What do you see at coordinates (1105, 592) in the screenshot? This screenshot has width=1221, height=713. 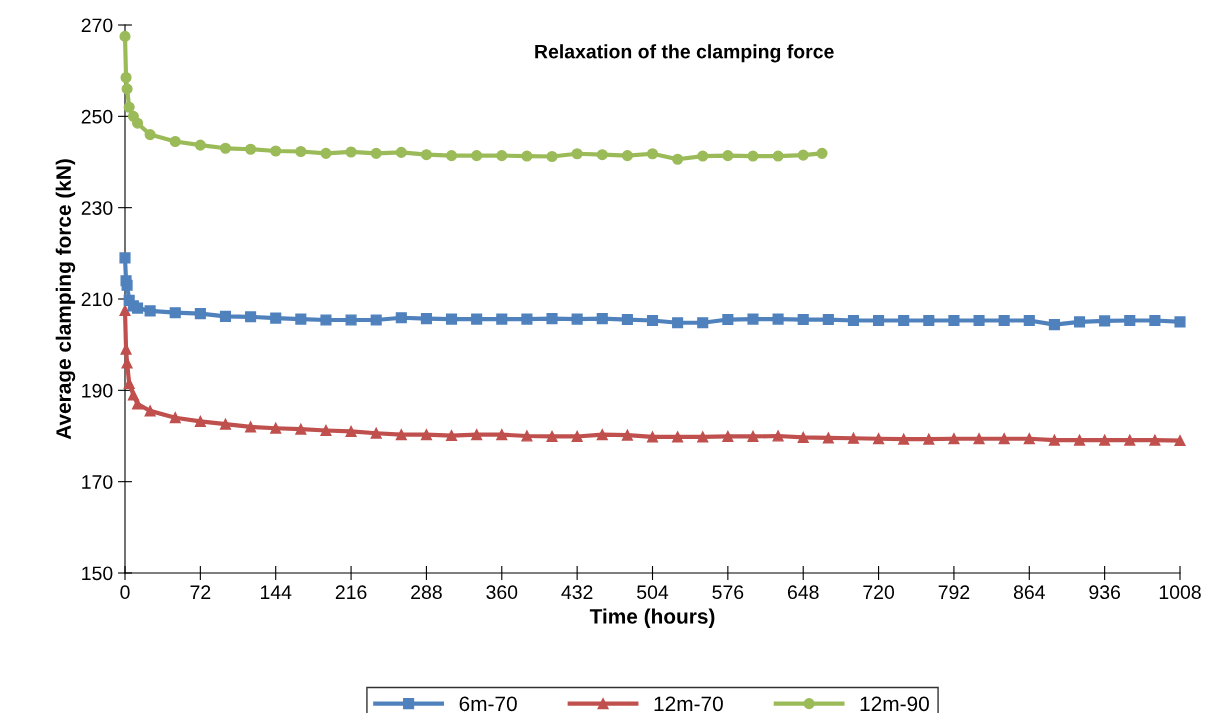 I see `x-tick-label: 936` at bounding box center [1105, 592].